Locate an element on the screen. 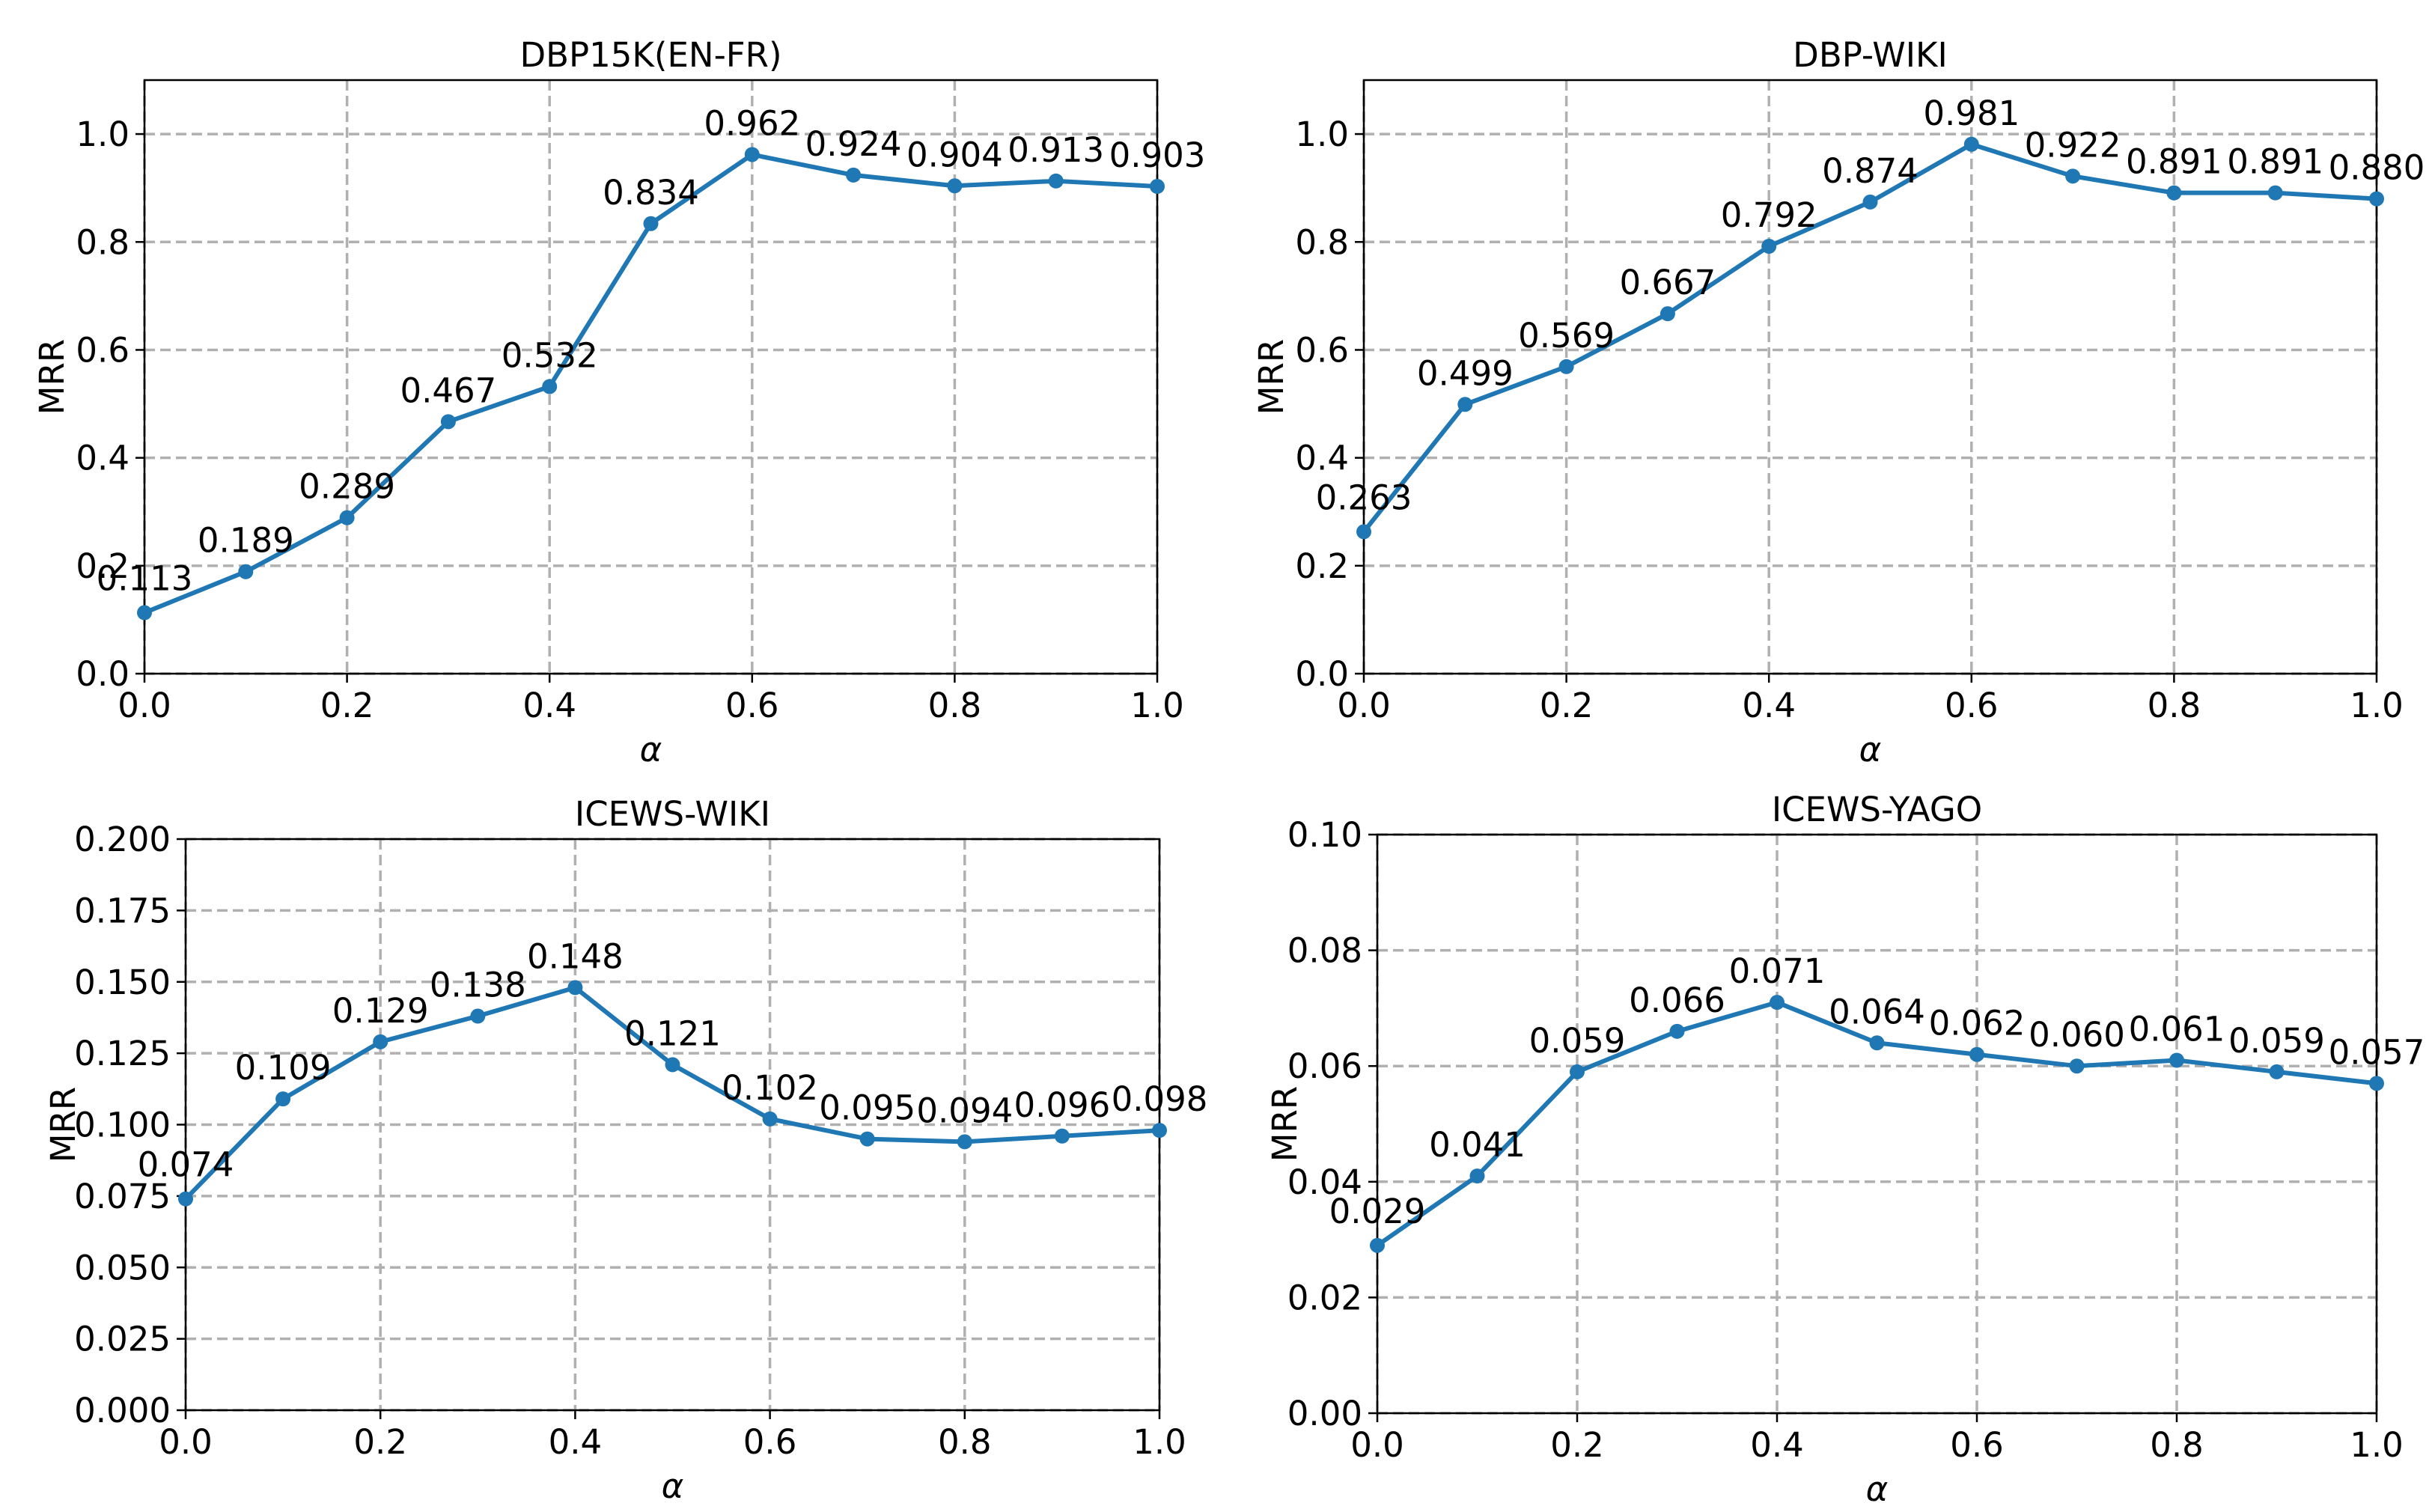 The width and height of the screenshot is (2429, 1512). data-label: 0.891 is located at coordinates (2174, 162).